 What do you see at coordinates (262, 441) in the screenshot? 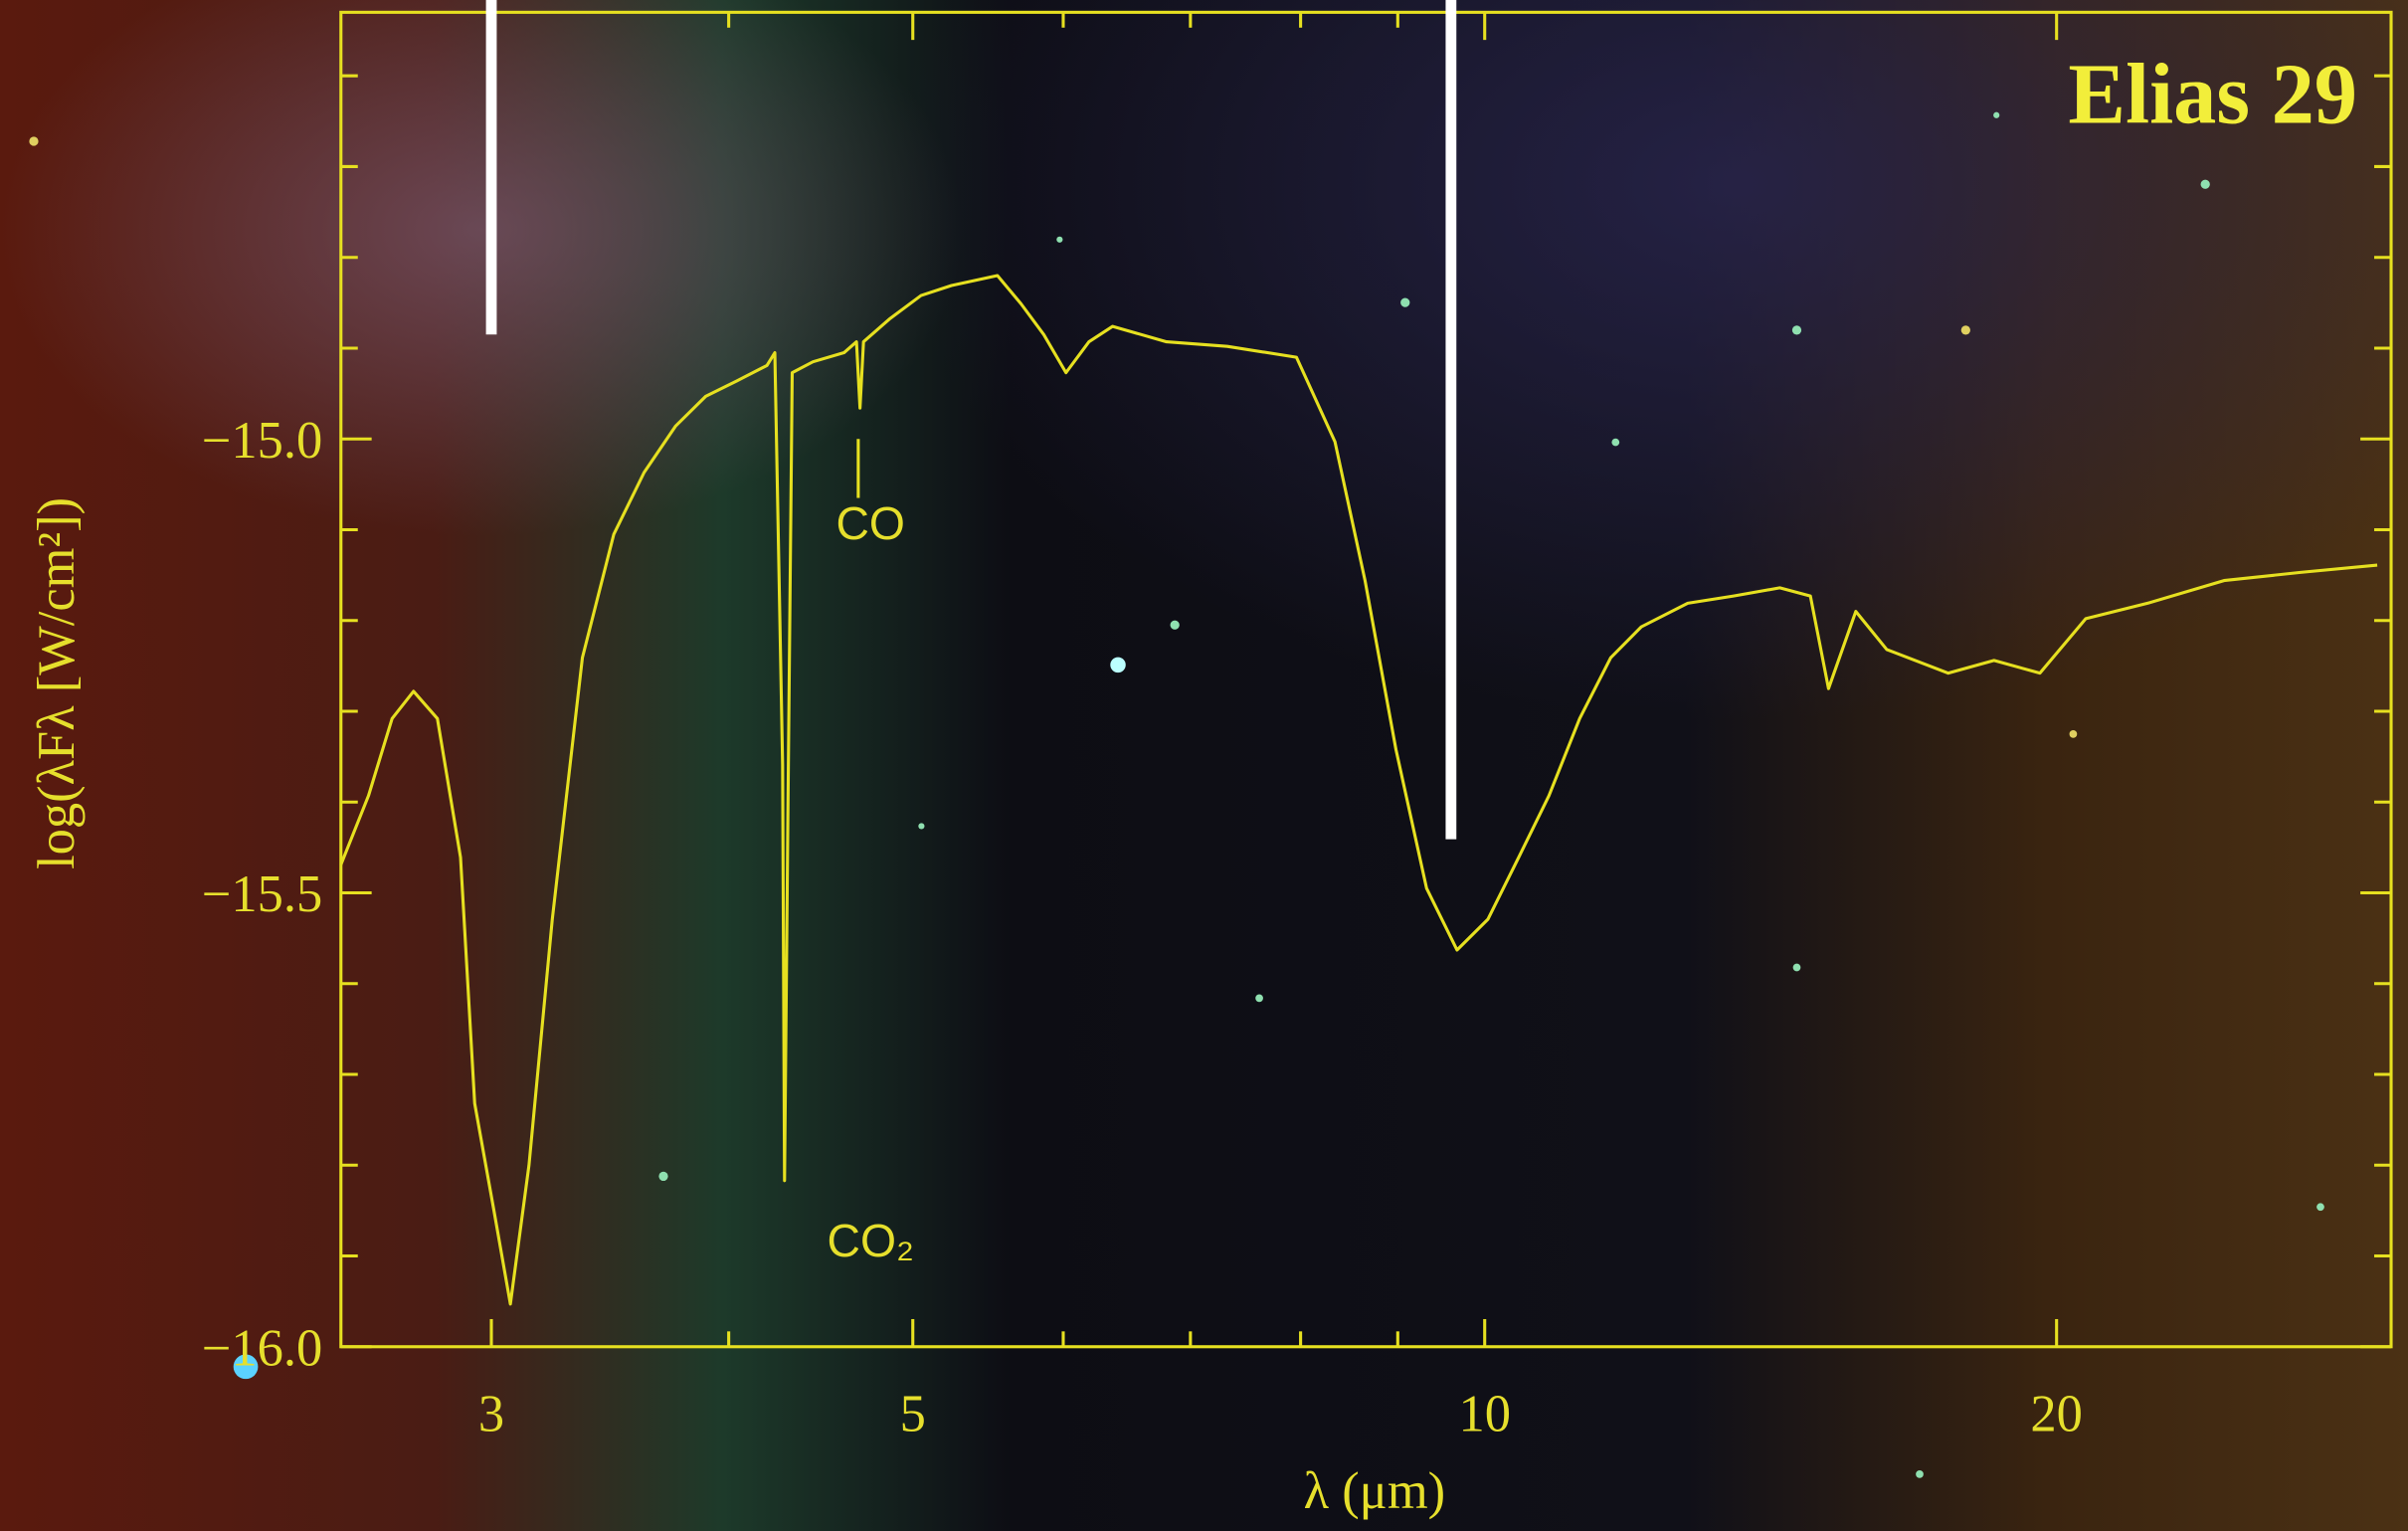
I see `y-tick-label: −15.0` at bounding box center [262, 441].